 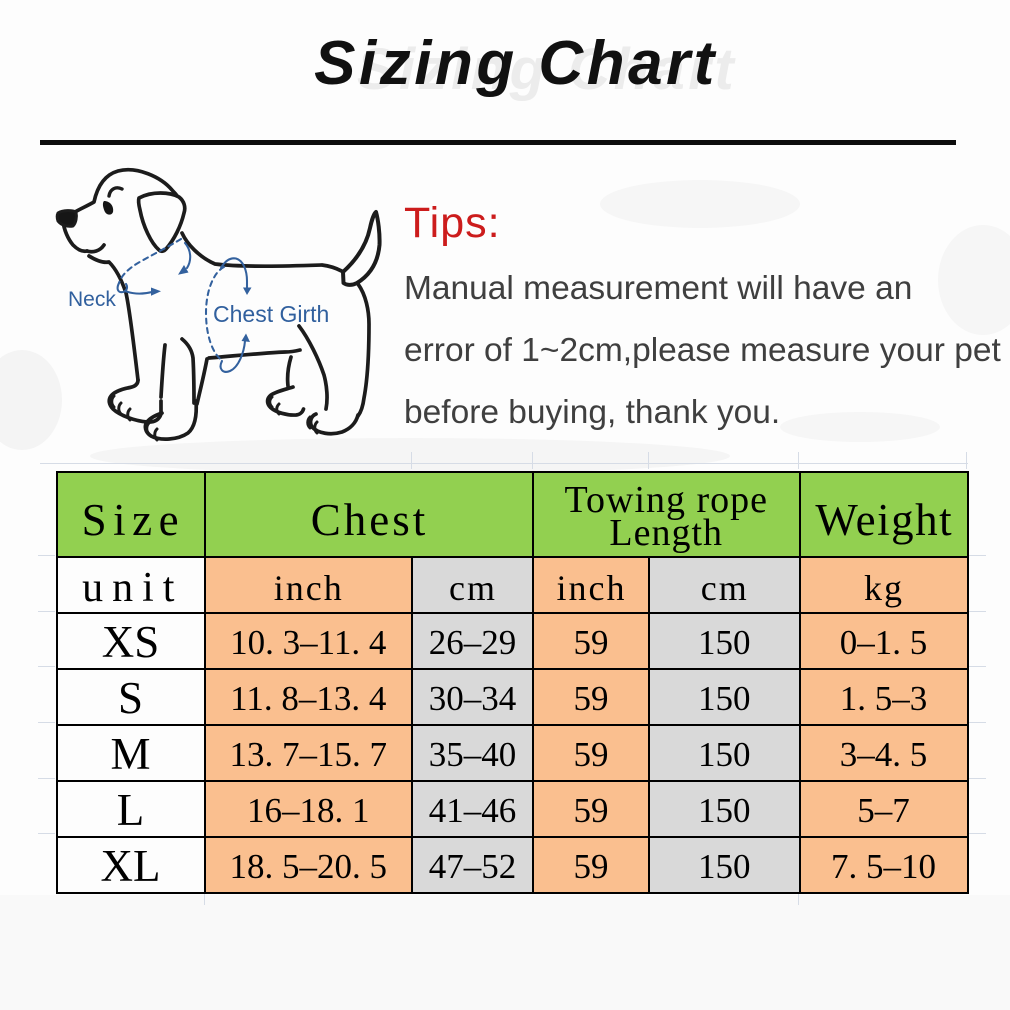 What do you see at coordinates (92, 299) in the screenshot?
I see `svg-text: Neck` at bounding box center [92, 299].